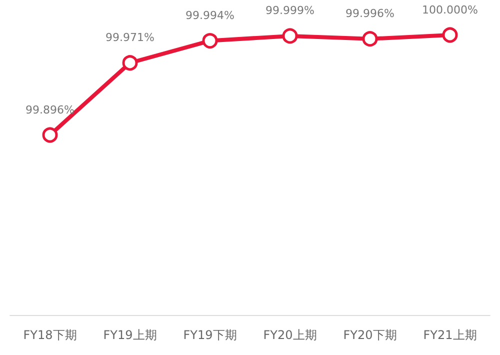 The width and height of the screenshot is (500, 355). I want to click on x-tick-label: FY18下期, so click(50, 335).